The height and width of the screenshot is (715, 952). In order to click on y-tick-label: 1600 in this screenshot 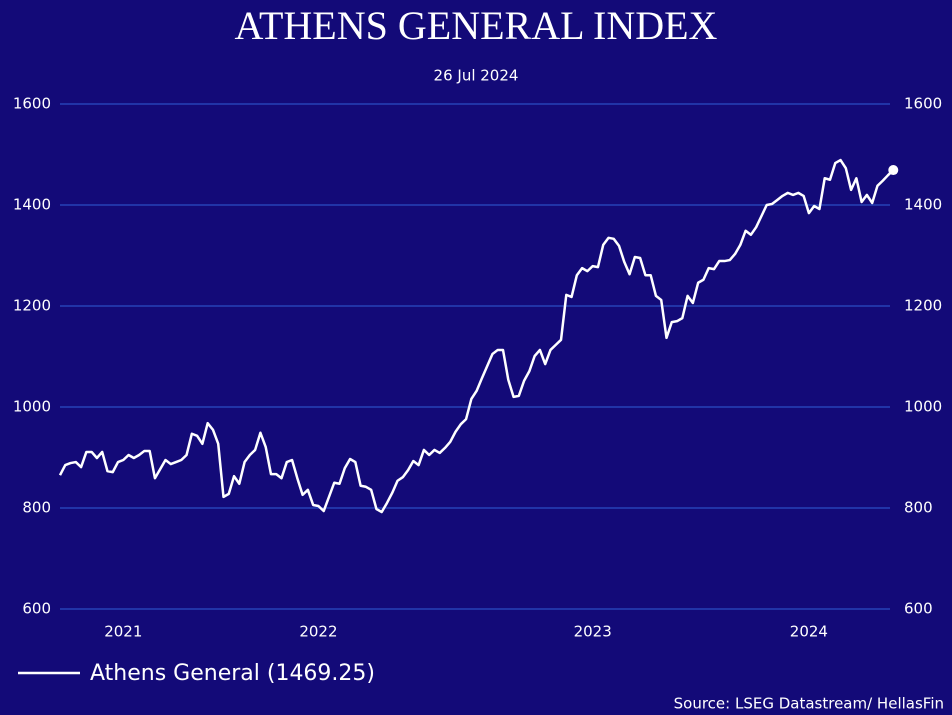, I will do `click(32, 104)`.